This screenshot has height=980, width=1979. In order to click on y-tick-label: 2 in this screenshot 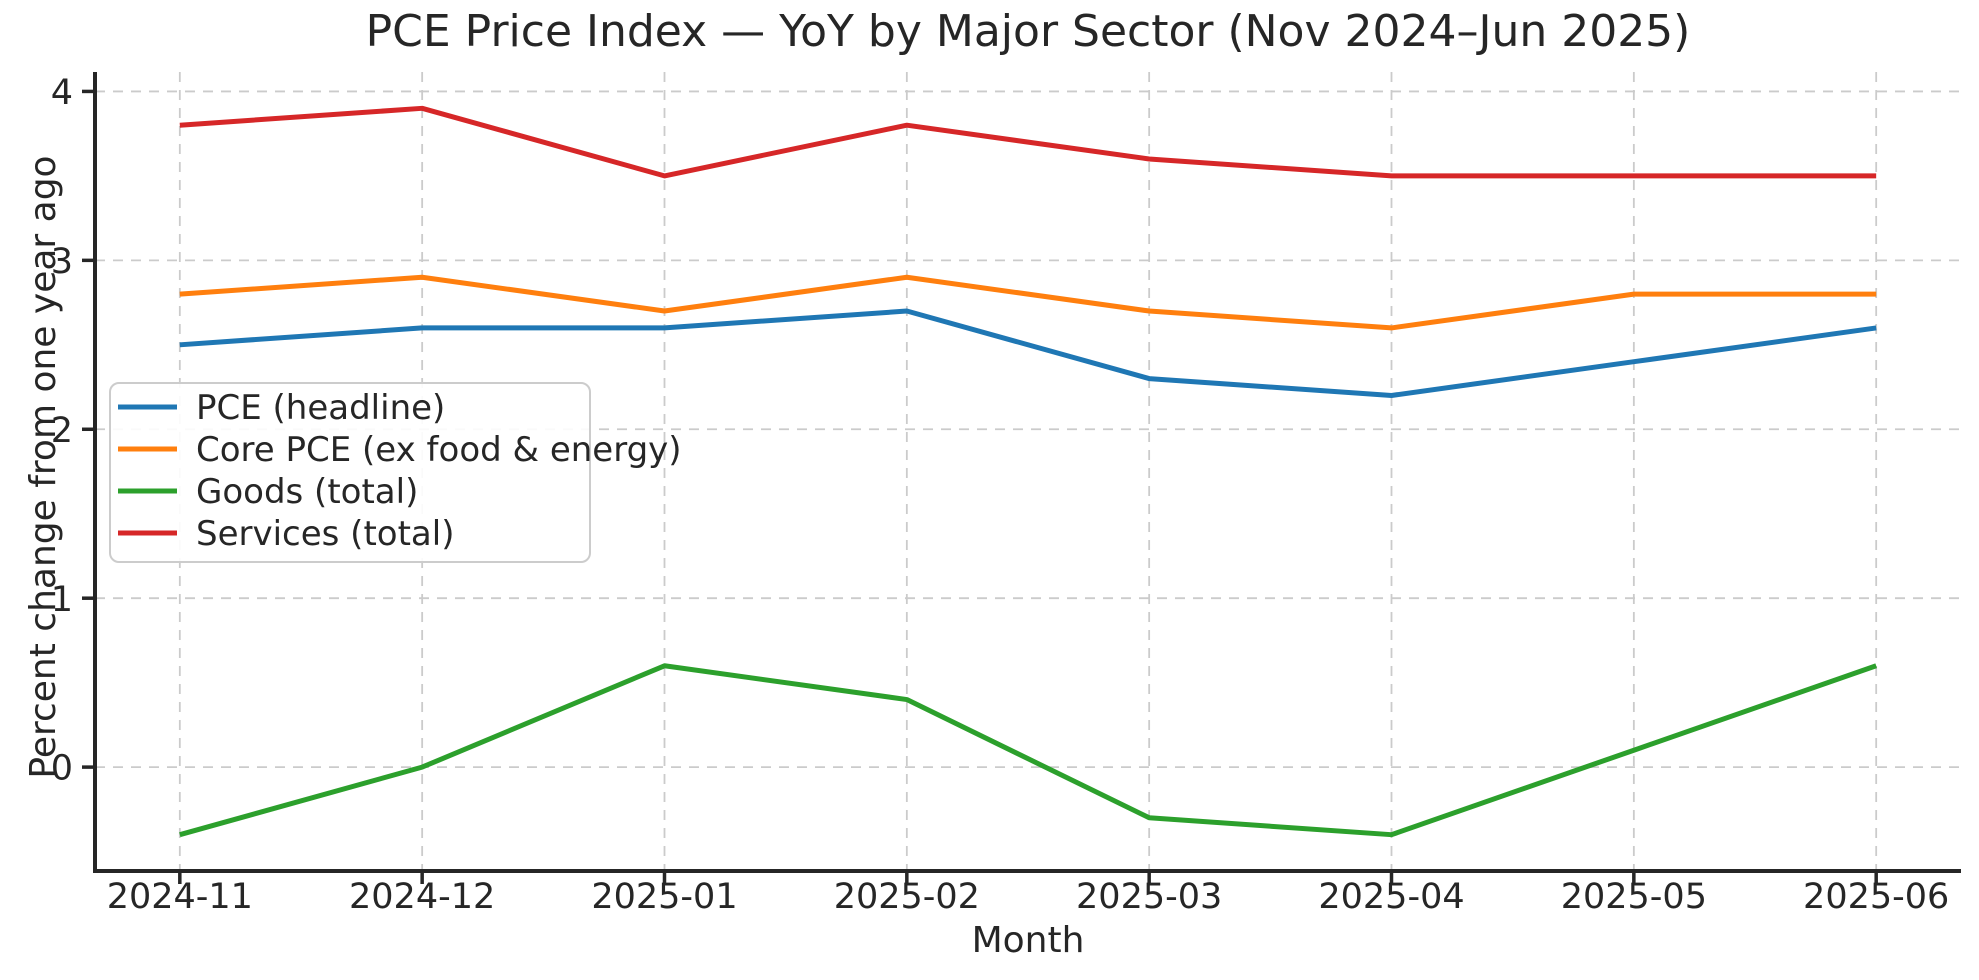, I will do `click(62, 431)`.